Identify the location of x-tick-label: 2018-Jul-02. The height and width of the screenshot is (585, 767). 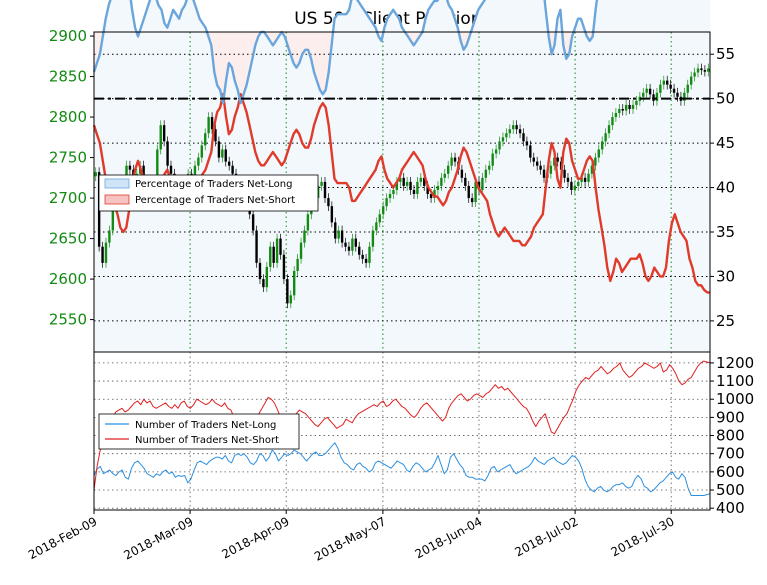
(546, 536).